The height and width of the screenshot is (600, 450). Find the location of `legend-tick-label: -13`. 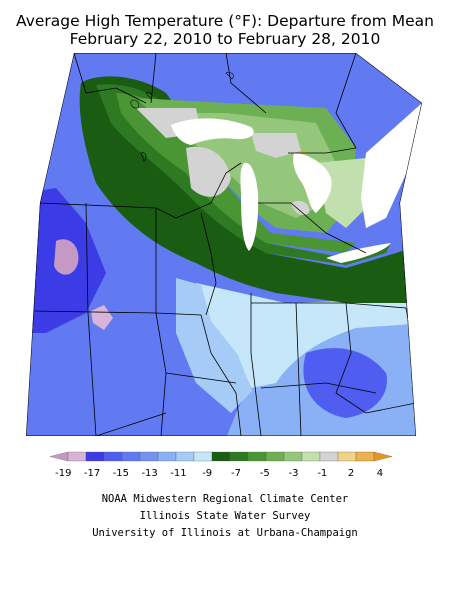

legend-tick-label: -13 is located at coordinates (149, 473).